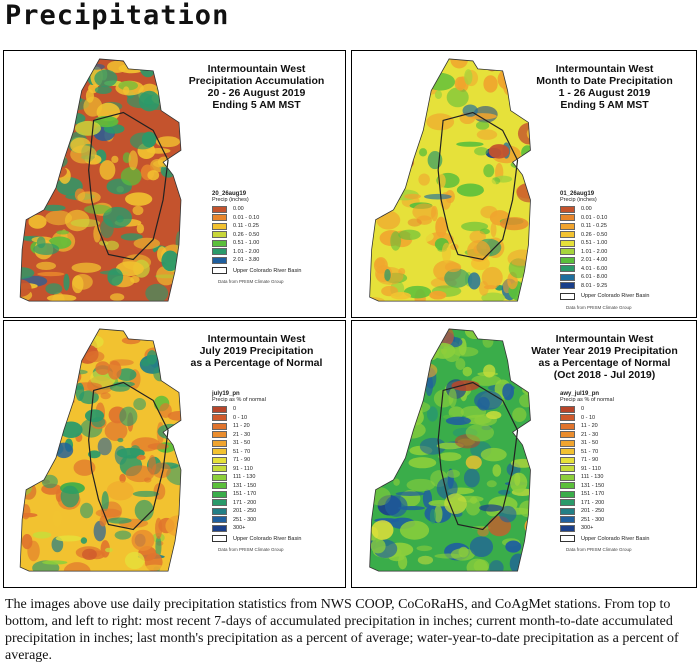  Describe the element at coordinates (590, 434) in the screenshot. I see `legend-label: 21 - 30` at that location.